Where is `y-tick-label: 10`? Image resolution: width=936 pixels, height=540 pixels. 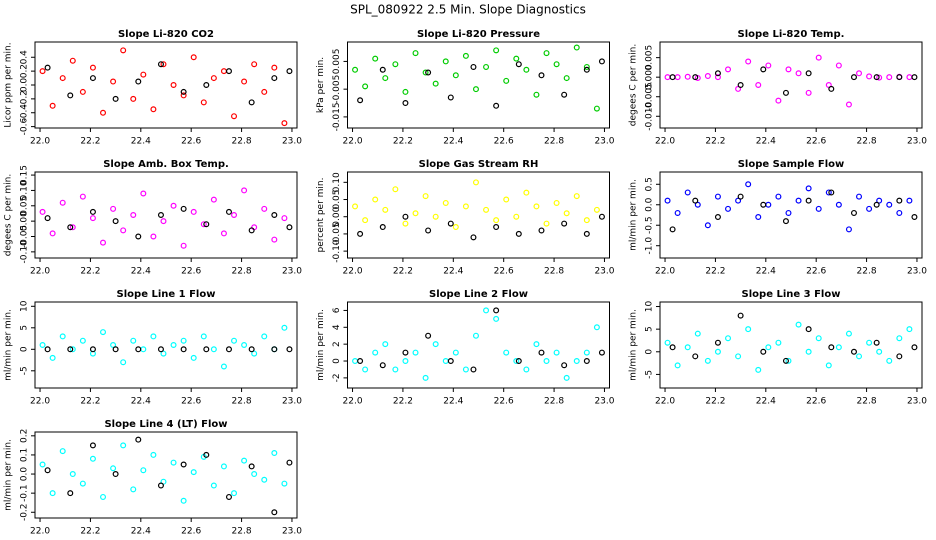
y-tick-label: 10 is located at coordinates (650, 307).